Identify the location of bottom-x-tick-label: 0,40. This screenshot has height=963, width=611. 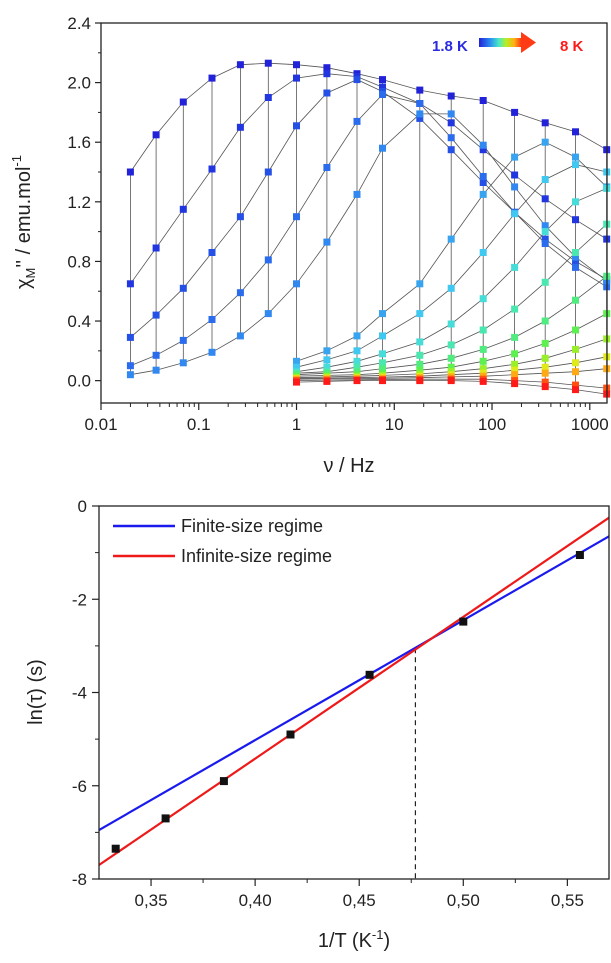
(255, 900).